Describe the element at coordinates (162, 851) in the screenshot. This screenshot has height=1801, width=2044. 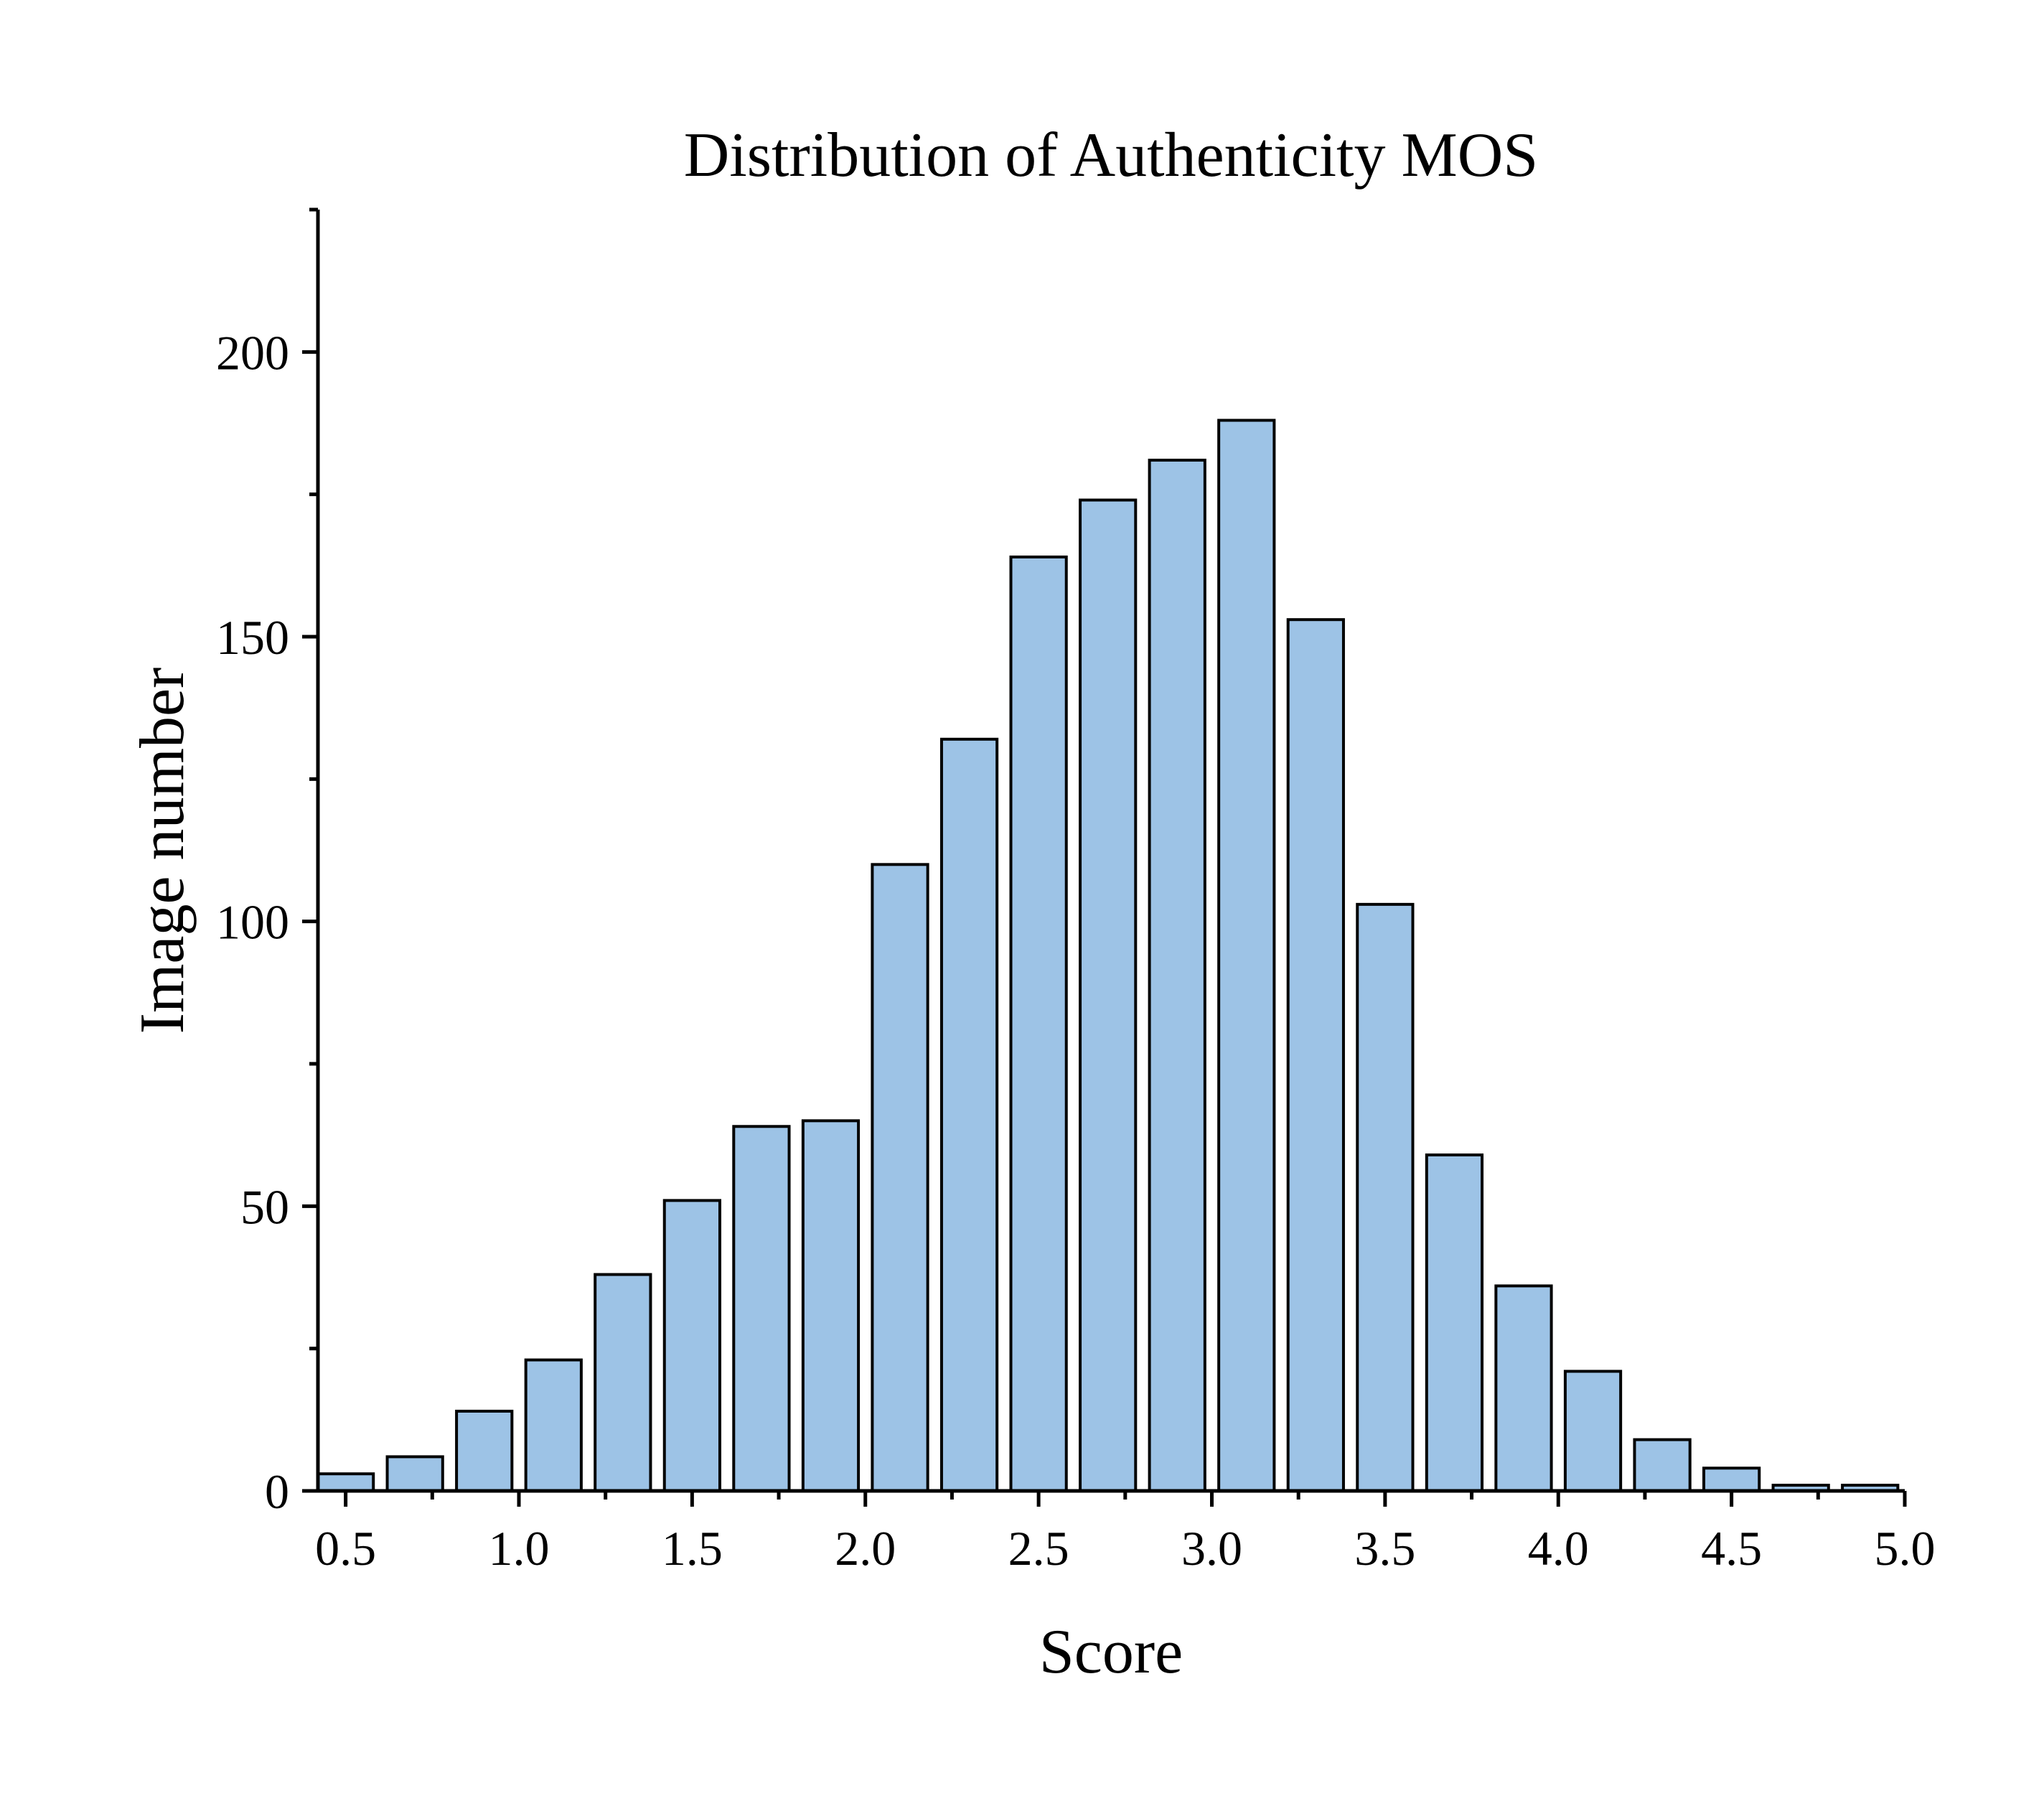
I see `y-axis-title: Image number` at that location.